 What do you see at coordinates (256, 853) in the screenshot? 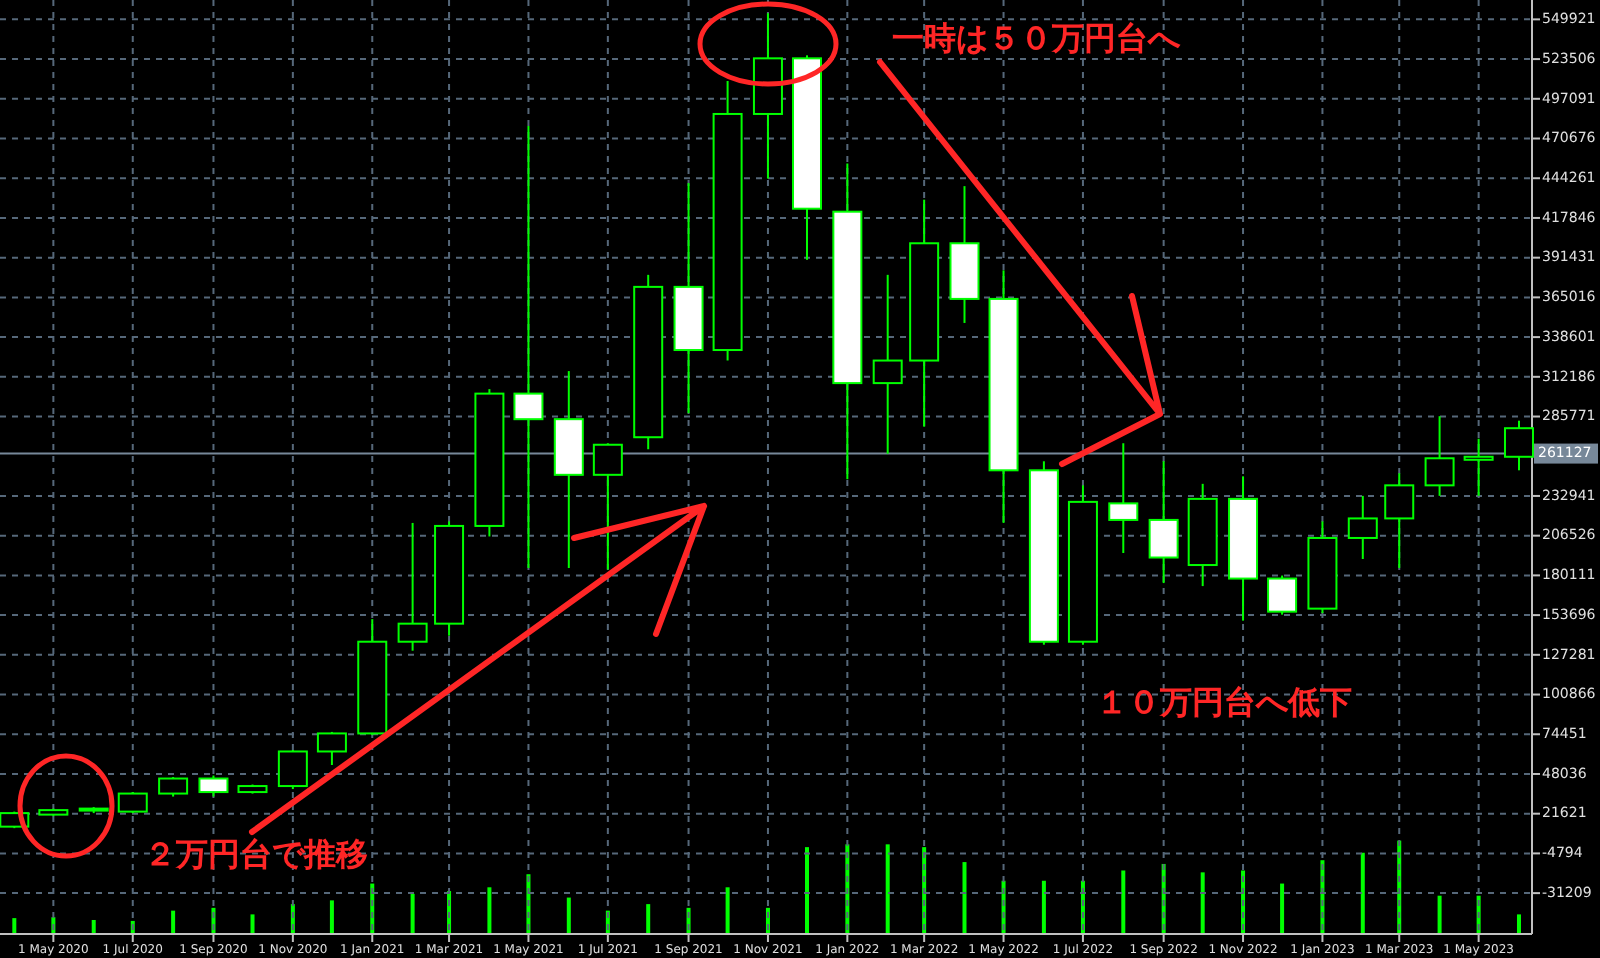
I see `annotation: ２万円台で推移` at bounding box center [256, 853].